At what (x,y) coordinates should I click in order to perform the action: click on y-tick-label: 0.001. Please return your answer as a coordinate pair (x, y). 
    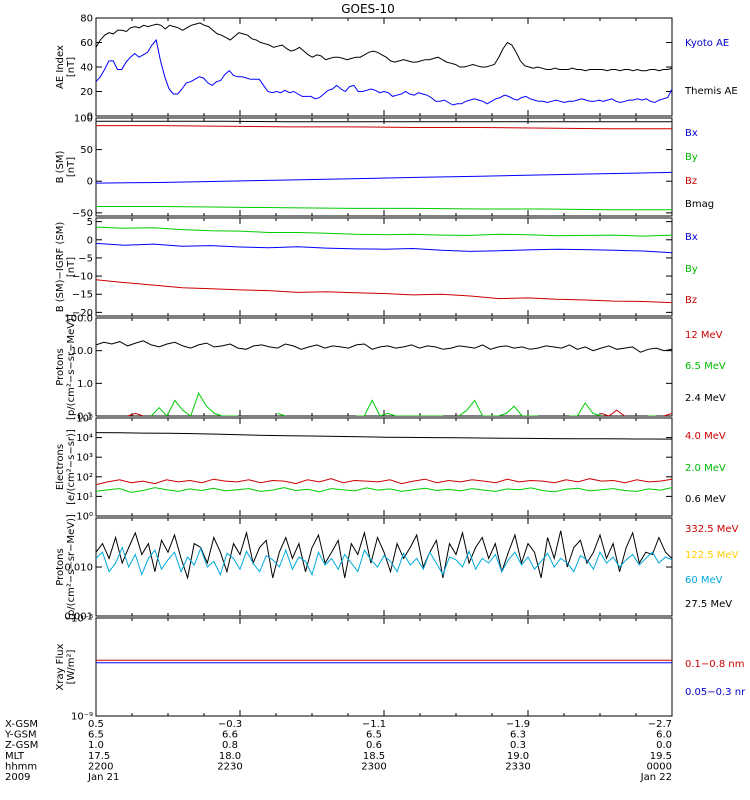
    Looking at the image, I should click on (78, 617).